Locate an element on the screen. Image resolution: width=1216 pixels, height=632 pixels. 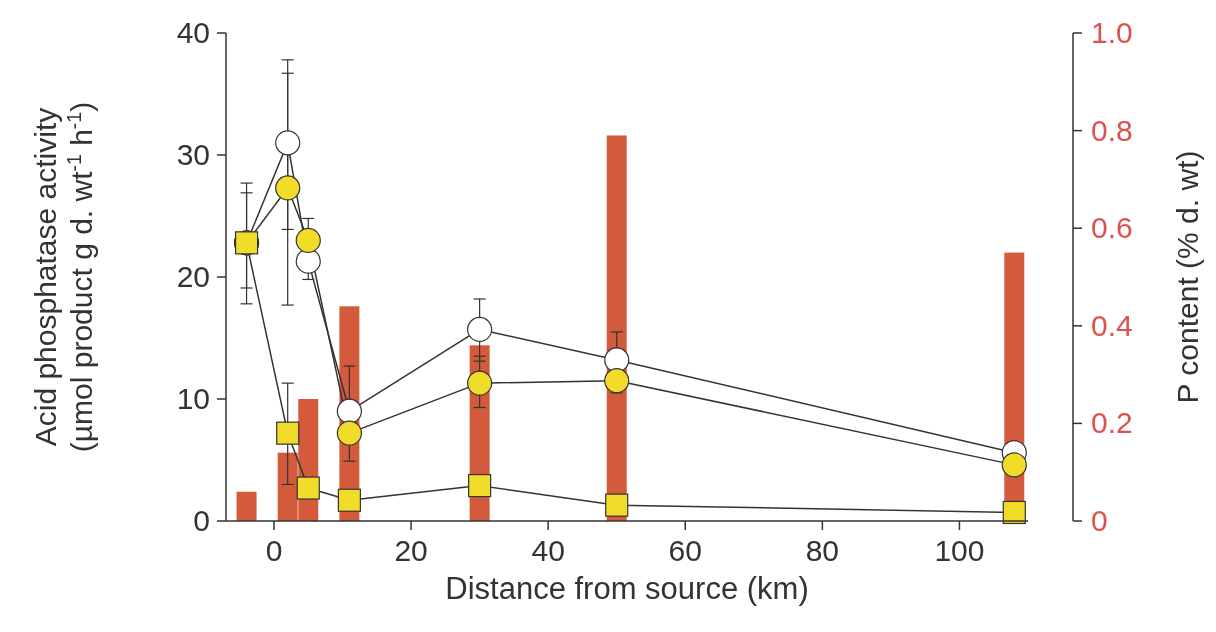
x-tick-label: 80 is located at coordinates (822, 550).